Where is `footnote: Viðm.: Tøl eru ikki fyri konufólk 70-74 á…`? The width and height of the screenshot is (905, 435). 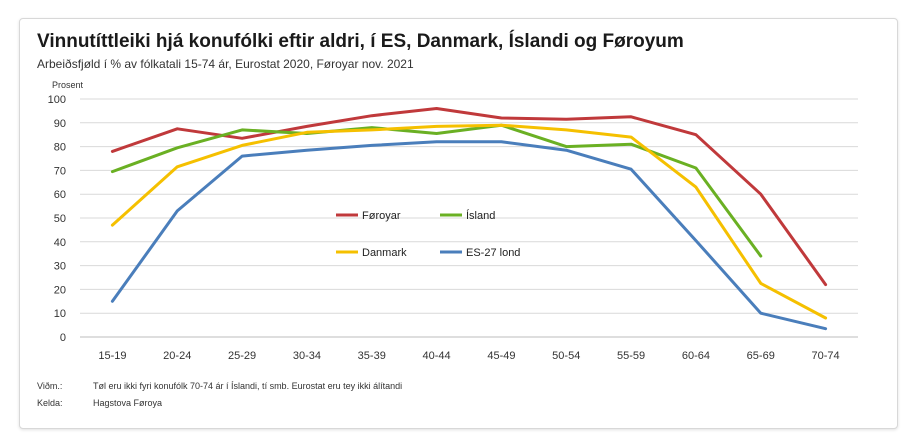 footnote: Viðm.: Tøl eru ikki fyri konufólk 70-74 á… is located at coordinates (219, 386).